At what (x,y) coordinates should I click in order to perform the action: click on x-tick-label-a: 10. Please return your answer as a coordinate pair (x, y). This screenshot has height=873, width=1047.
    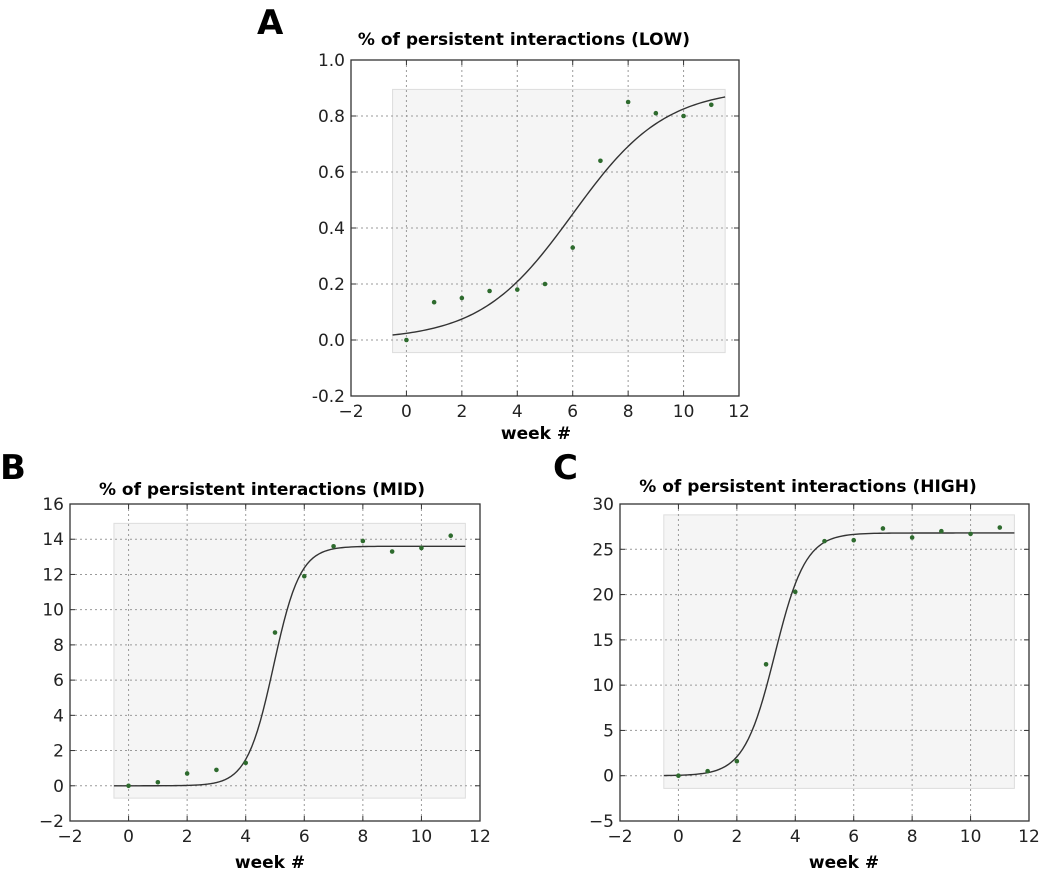
    Looking at the image, I should click on (684, 412).